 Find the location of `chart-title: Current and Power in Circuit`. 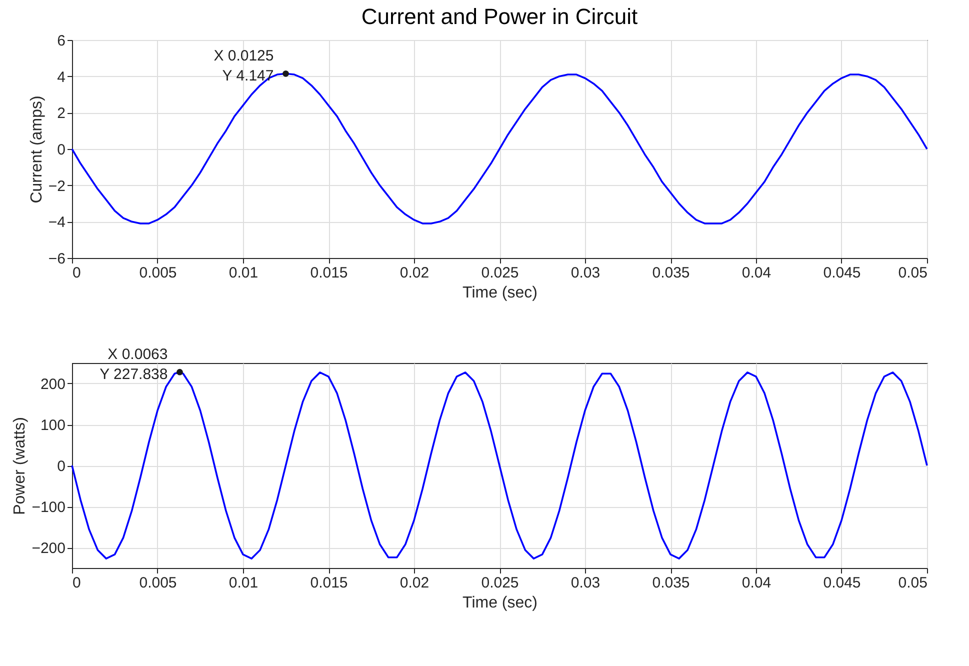

chart-title: Current and Power in Circuit is located at coordinates (499, 16).